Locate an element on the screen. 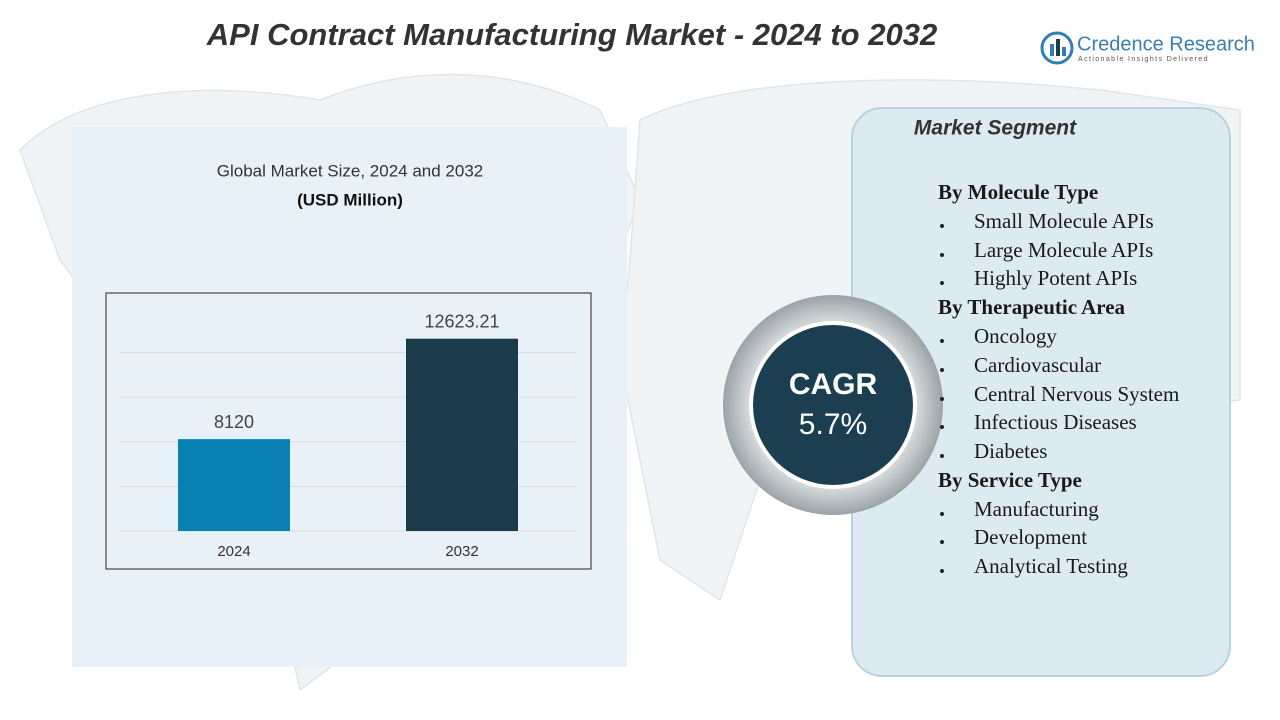  segment-item: Development is located at coordinates (1084, 537).